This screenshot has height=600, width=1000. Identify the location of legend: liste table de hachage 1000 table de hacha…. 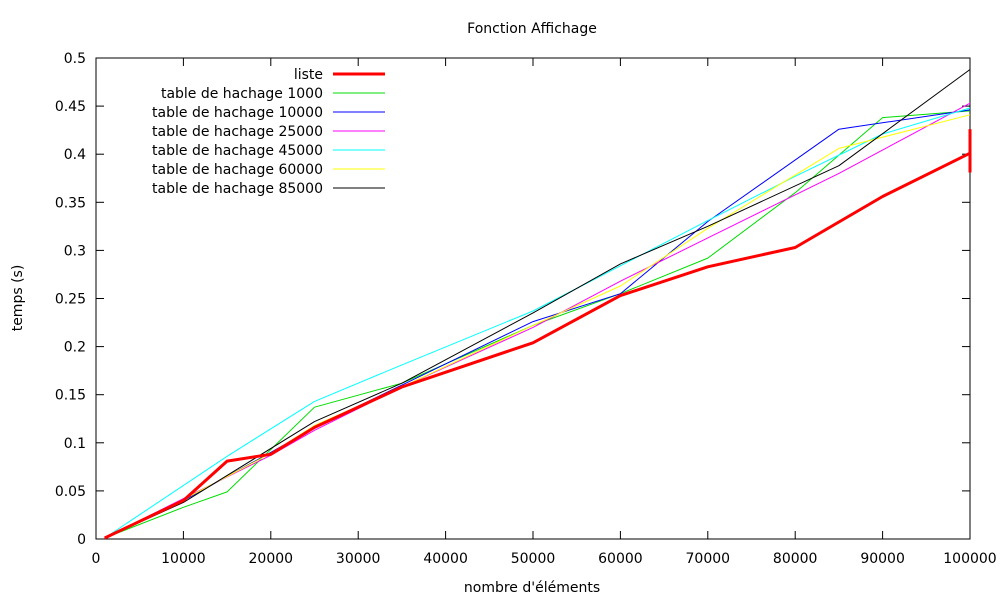
(268, 132).